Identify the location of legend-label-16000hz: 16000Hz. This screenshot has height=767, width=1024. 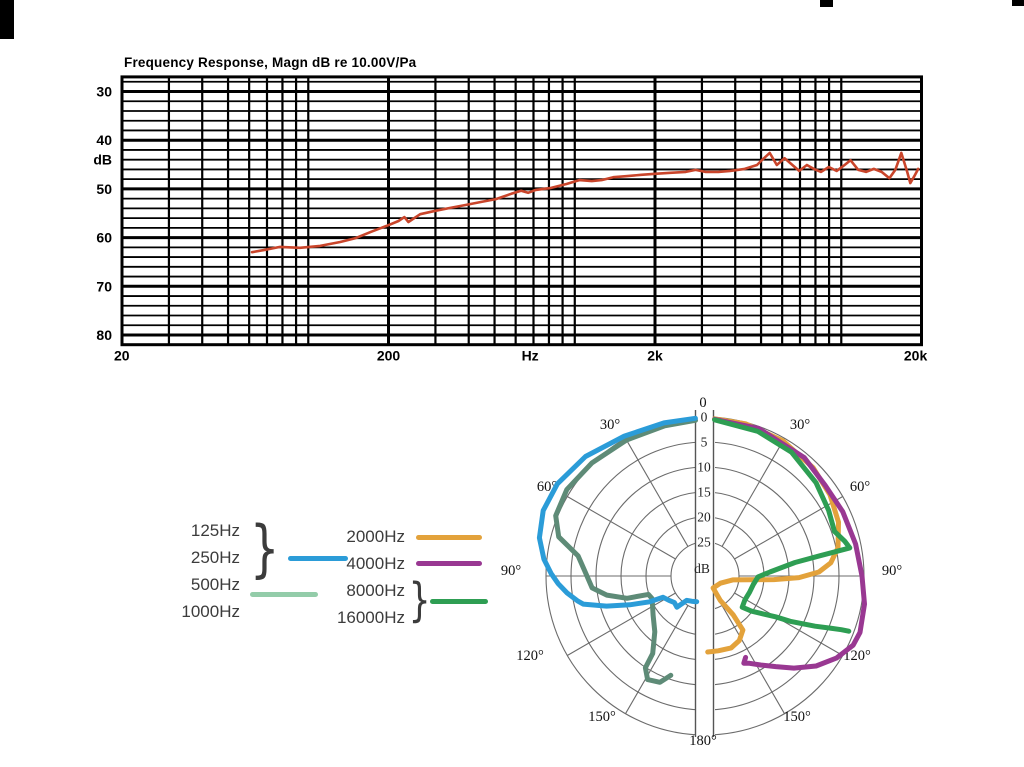
(370, 617).